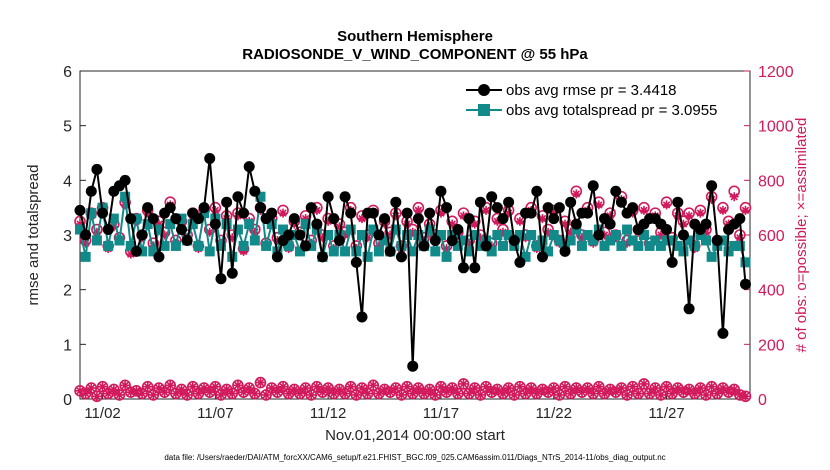 The width and height of the screenshot is (830, 470). What do you see at coordinates (554, 413) in the screenshot?
I see `x-tick-label: 11/22` at bounding box center [554, 413].